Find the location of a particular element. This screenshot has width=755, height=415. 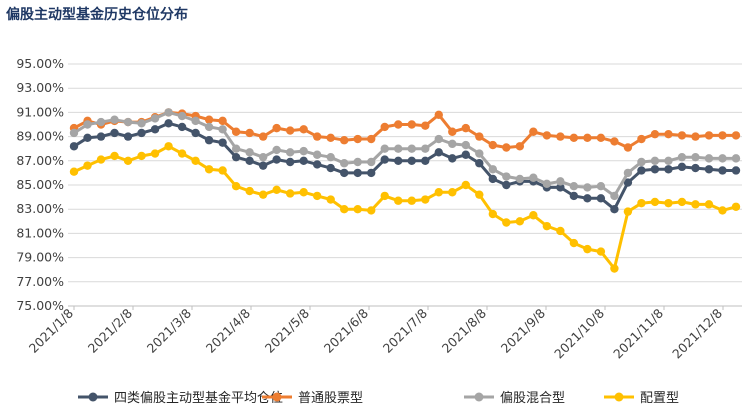

y-tick-label: 93.00% is located at coordinates (40, 87).